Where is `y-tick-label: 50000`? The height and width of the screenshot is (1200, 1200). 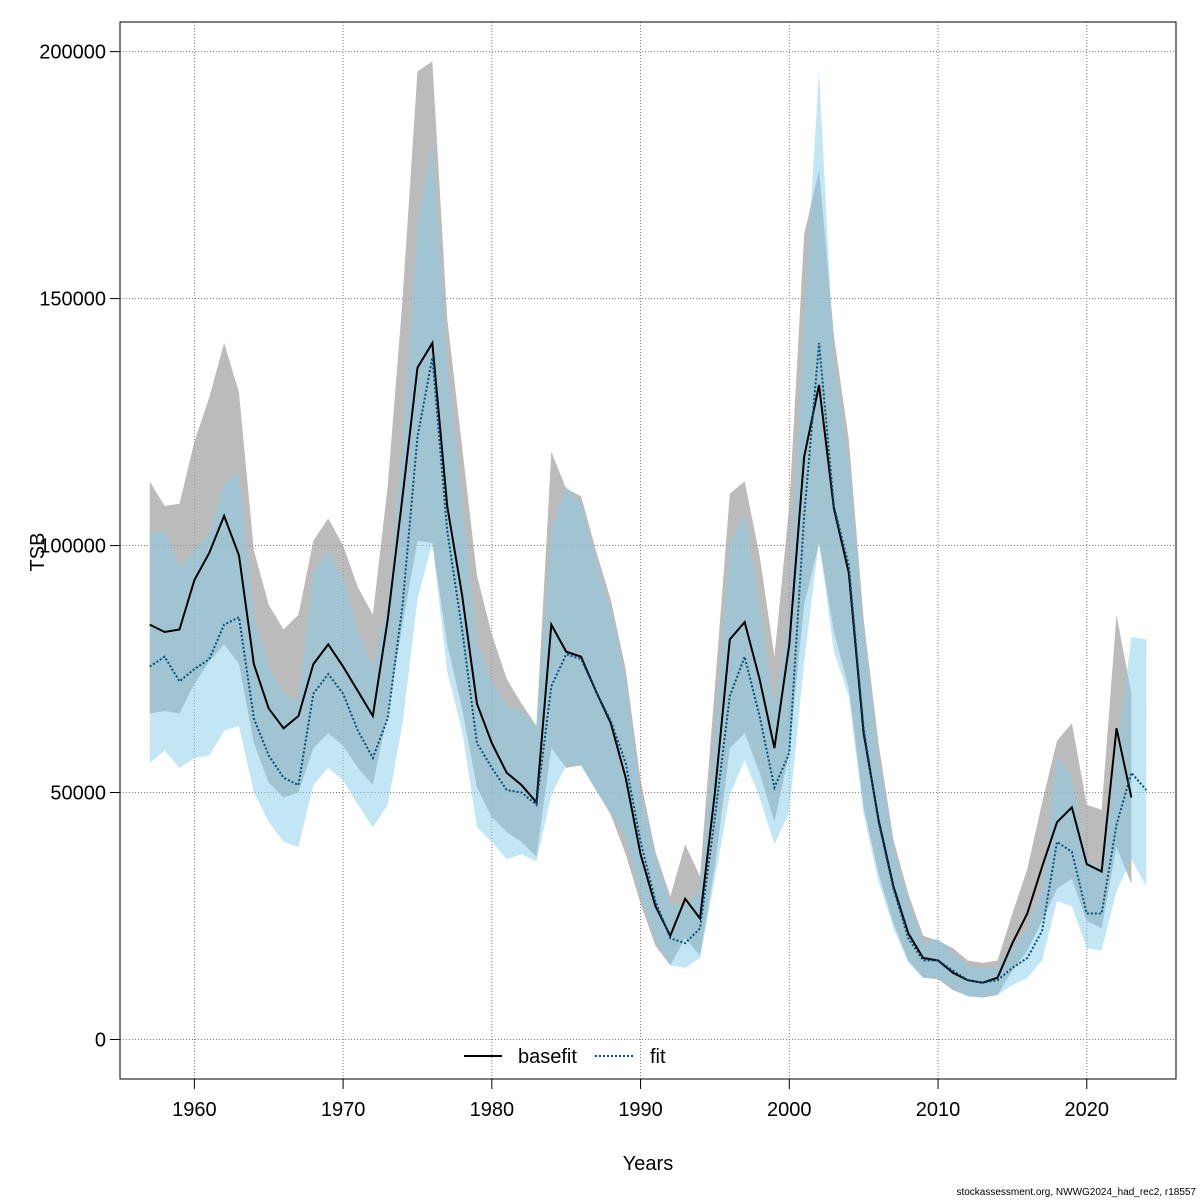 y-tick-label: 50000 is located at coordinates (78, 794).